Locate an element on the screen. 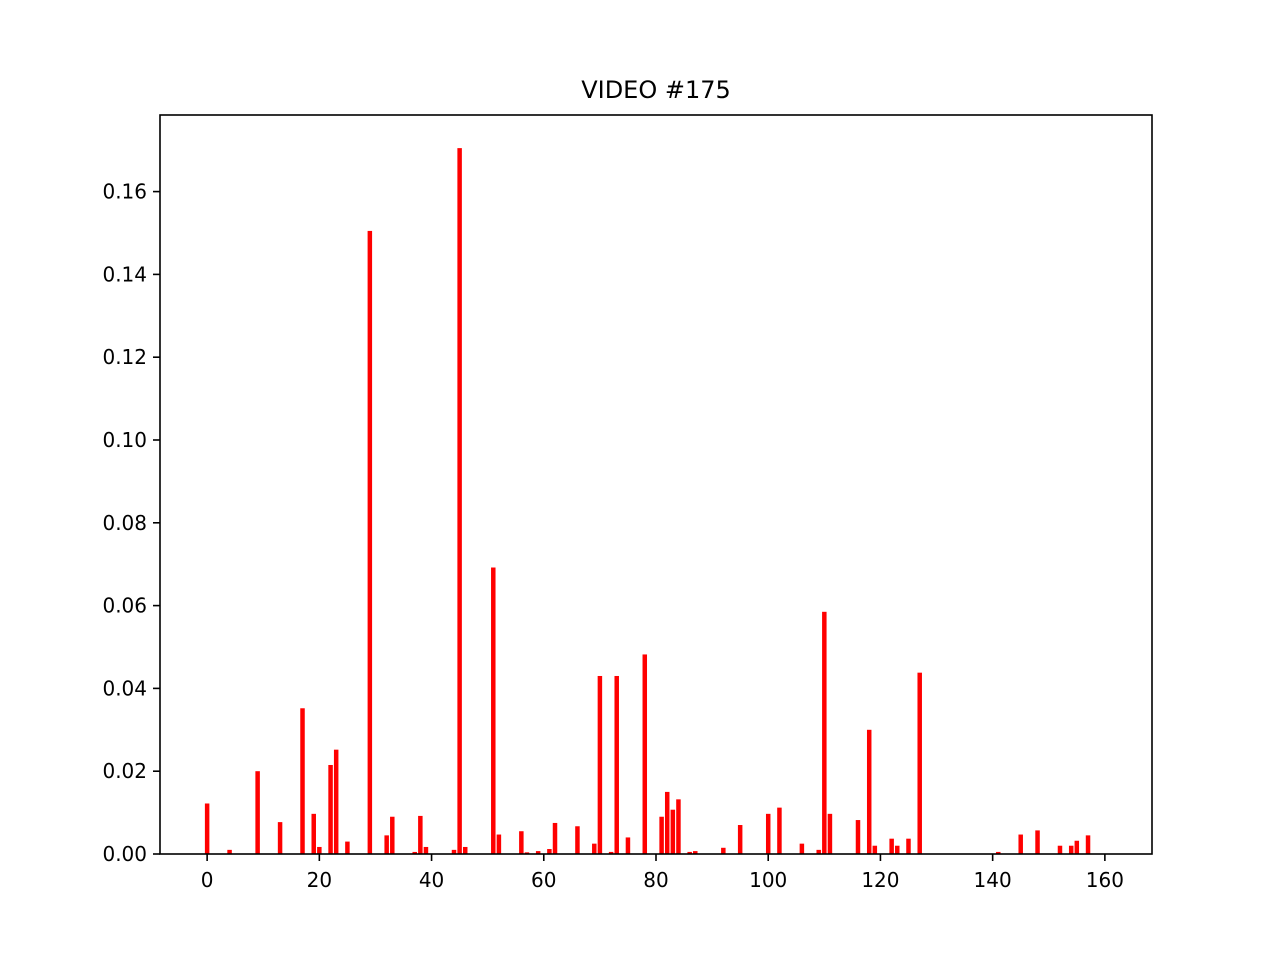 The image size is (1280, 960). x-tick-label: 140 is located at coordinates (993, 880).